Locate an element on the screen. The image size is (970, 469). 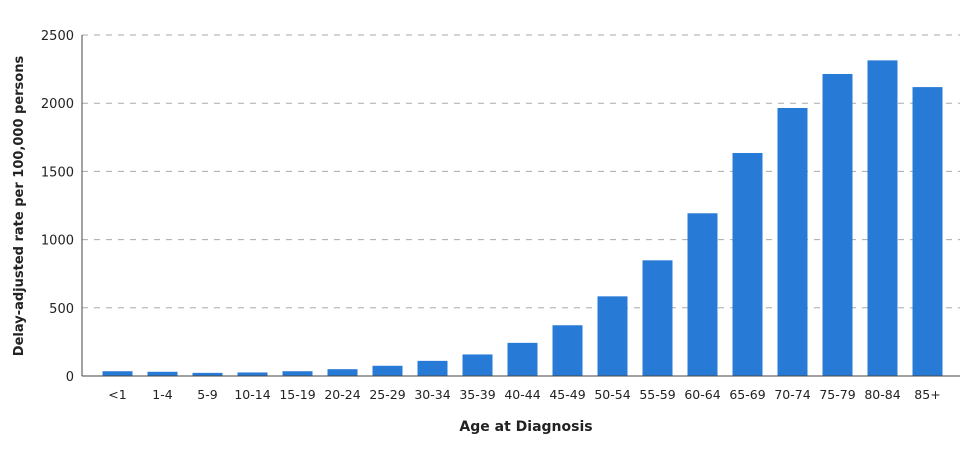
x-tick-label: 50-54 is located at coordinates (612, 394).